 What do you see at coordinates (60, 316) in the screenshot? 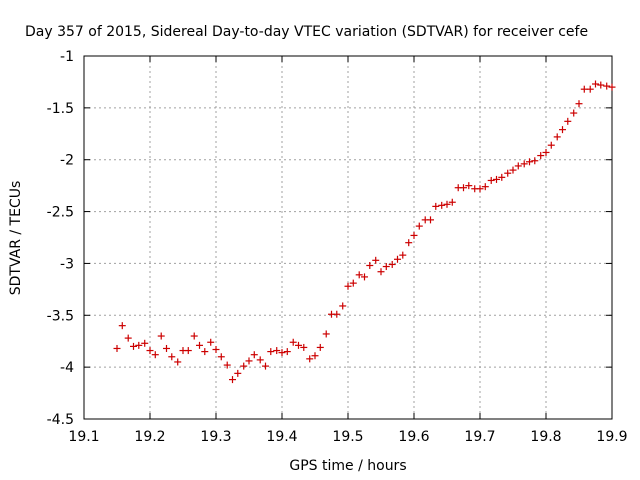
I see `y-tick-label: -3.5` at bounding box center [60, 316].